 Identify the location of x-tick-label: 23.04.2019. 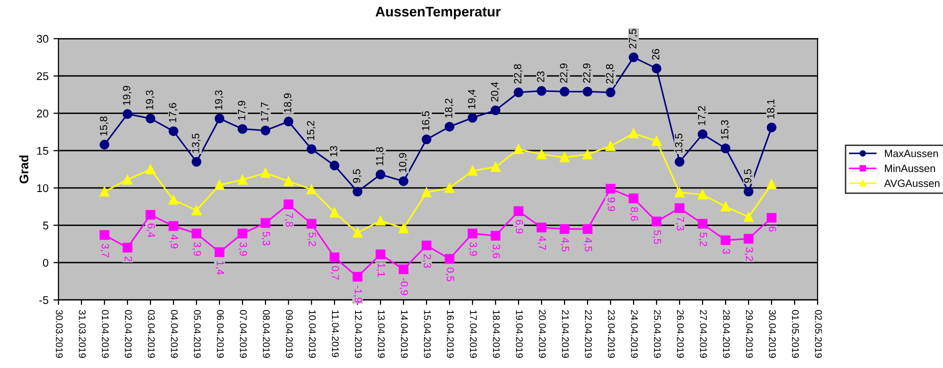
(611, 334).